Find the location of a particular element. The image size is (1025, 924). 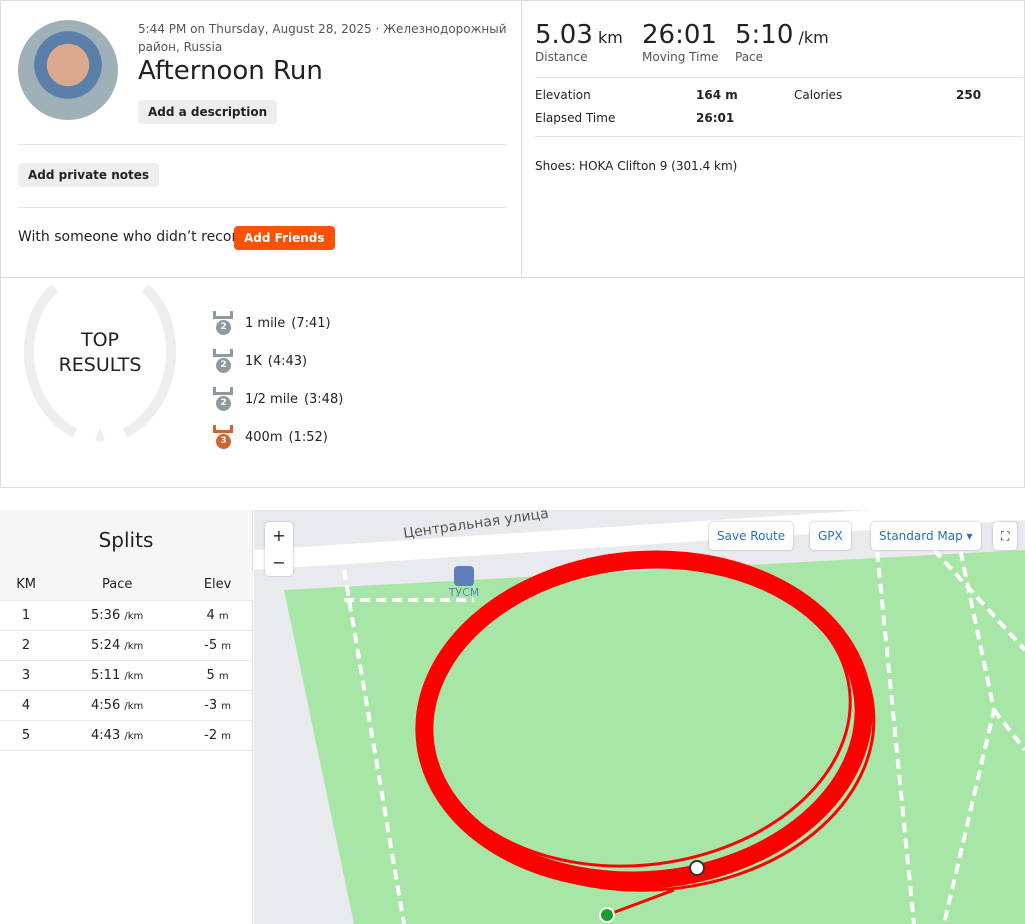

shoes: Shoes: HOKA Clifton 9 (301.4 km) is located at coordinates (636, 166).